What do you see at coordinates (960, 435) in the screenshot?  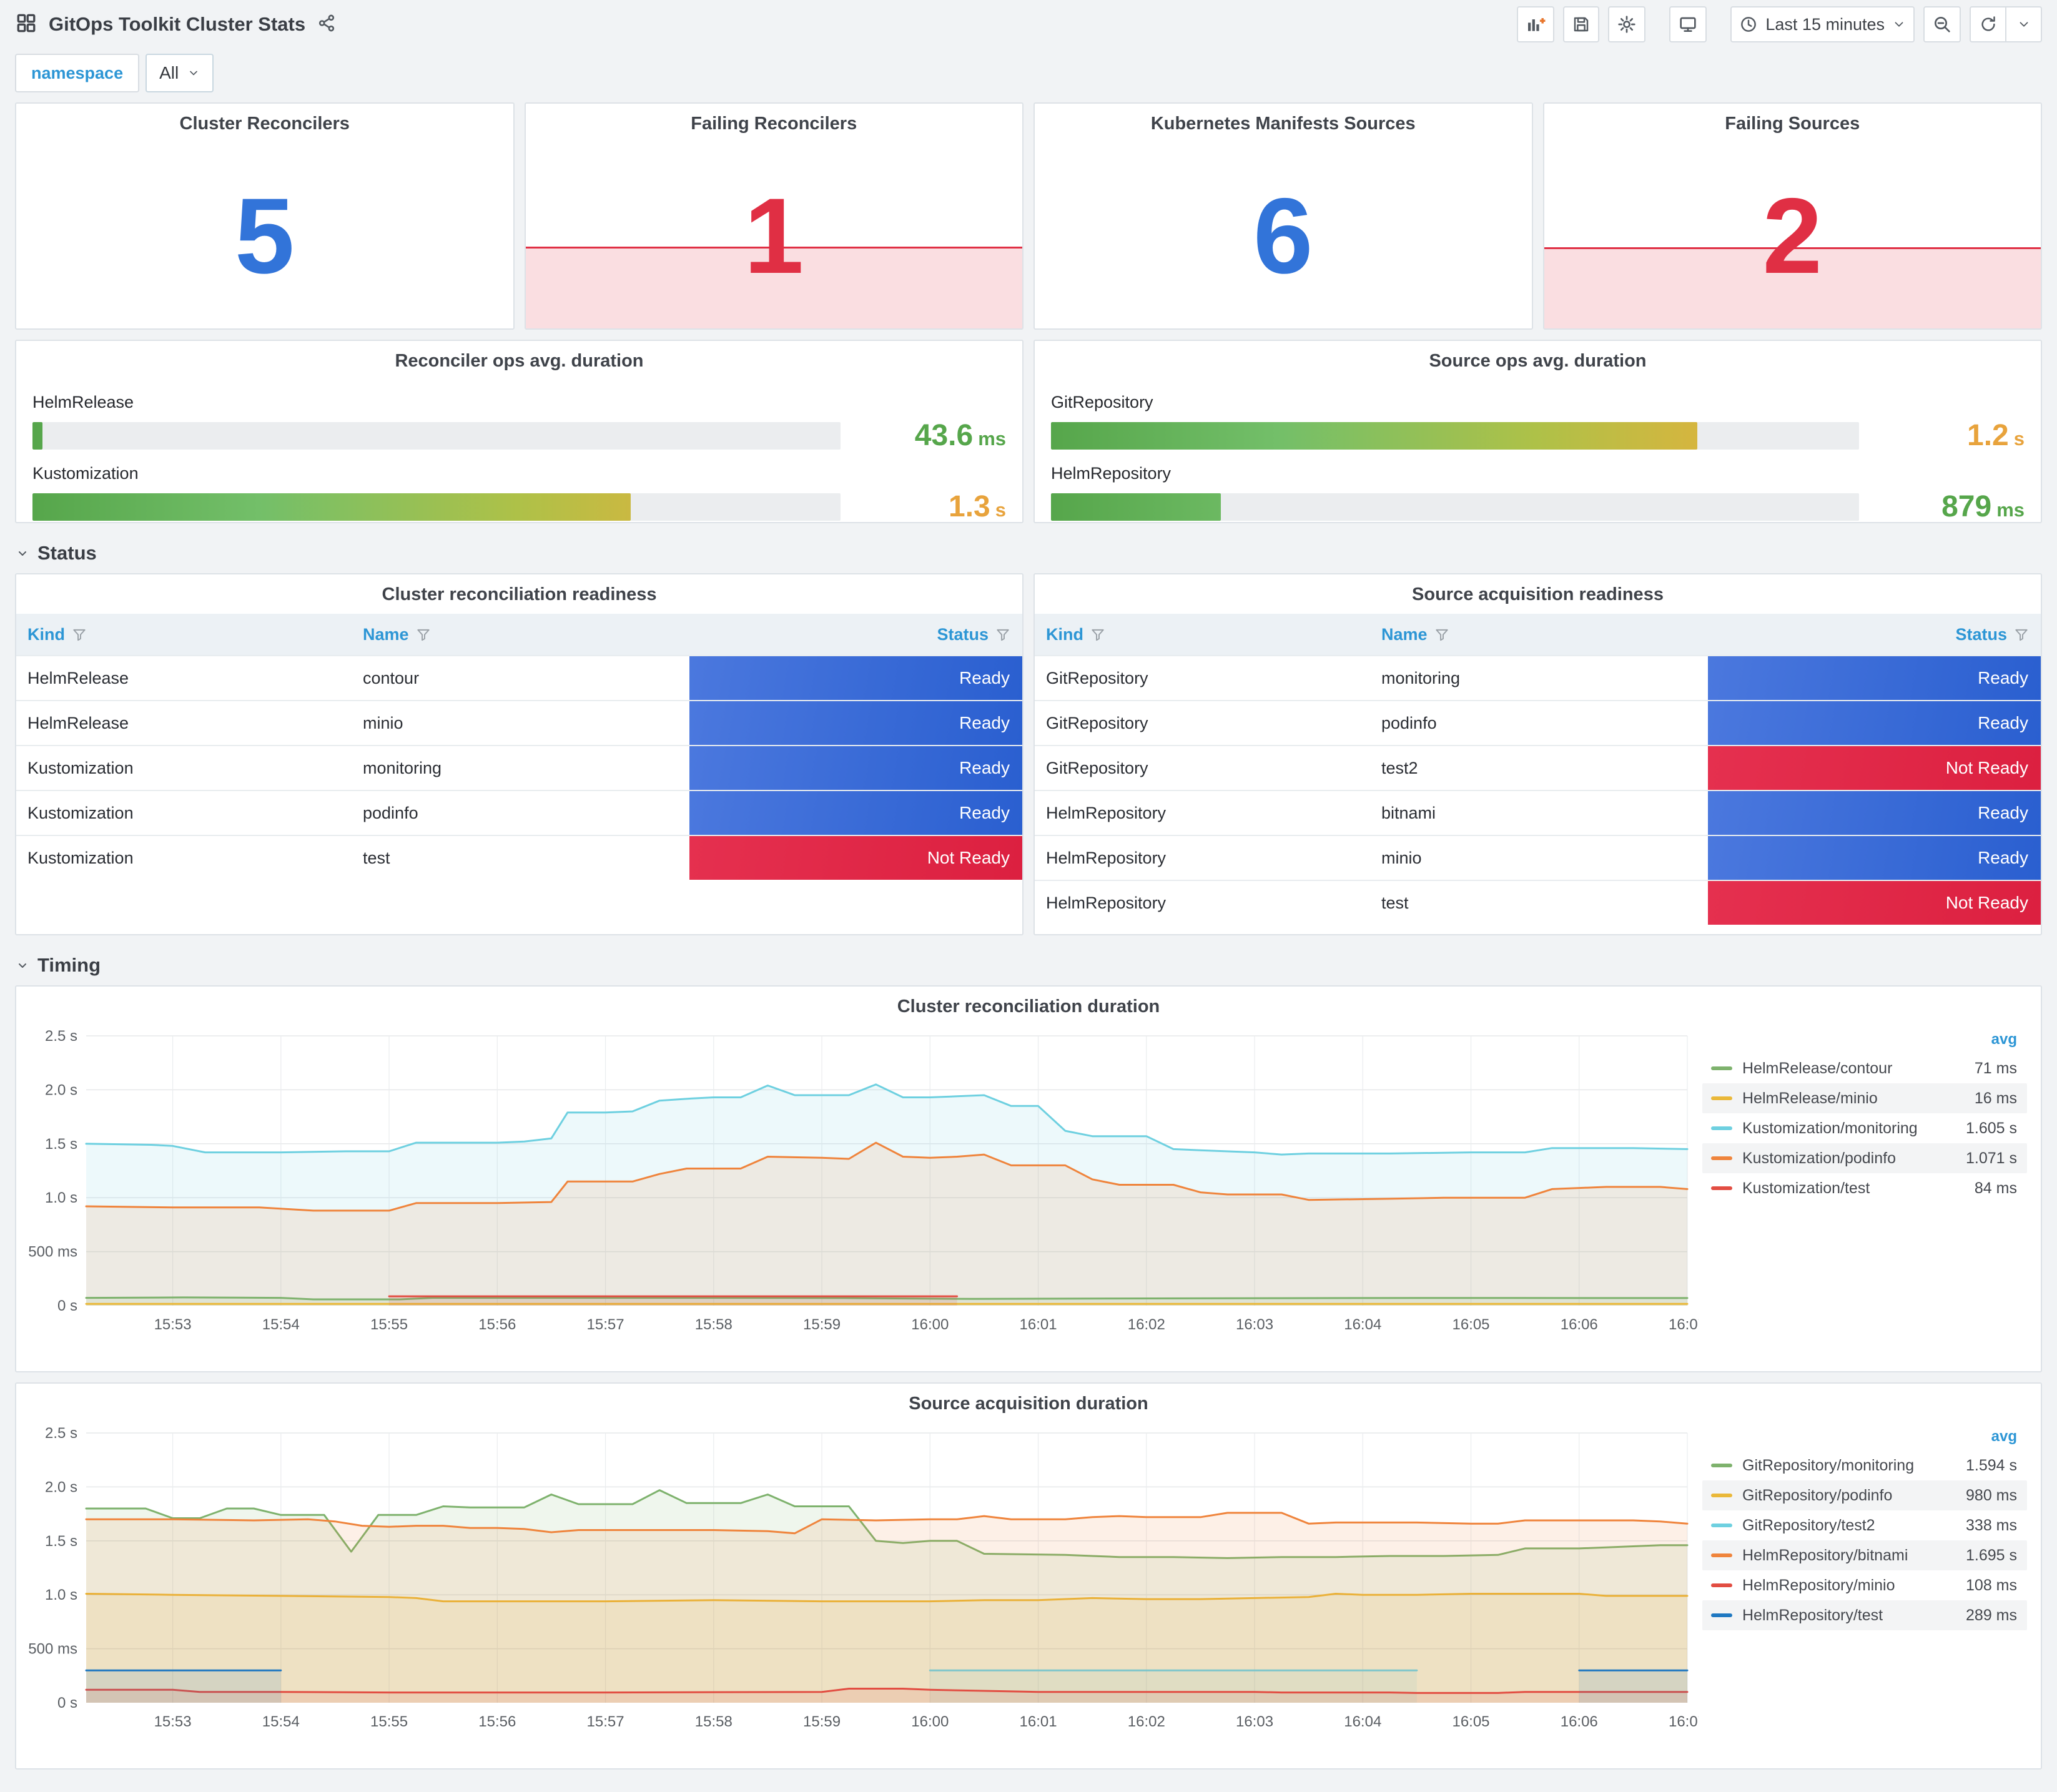 I see `gauge-value: 43.6 ms` at bounding box center [960, 435].